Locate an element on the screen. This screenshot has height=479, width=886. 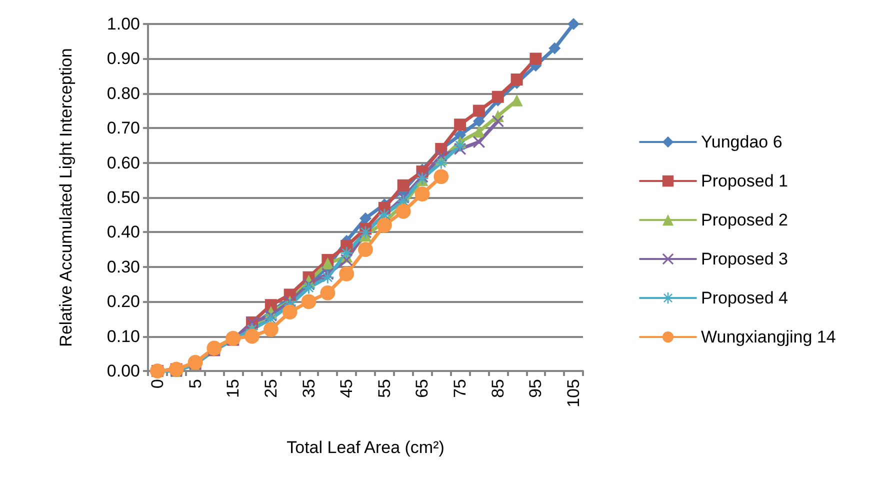
x-tick-label: 105 is located at coordinates (574, 393).